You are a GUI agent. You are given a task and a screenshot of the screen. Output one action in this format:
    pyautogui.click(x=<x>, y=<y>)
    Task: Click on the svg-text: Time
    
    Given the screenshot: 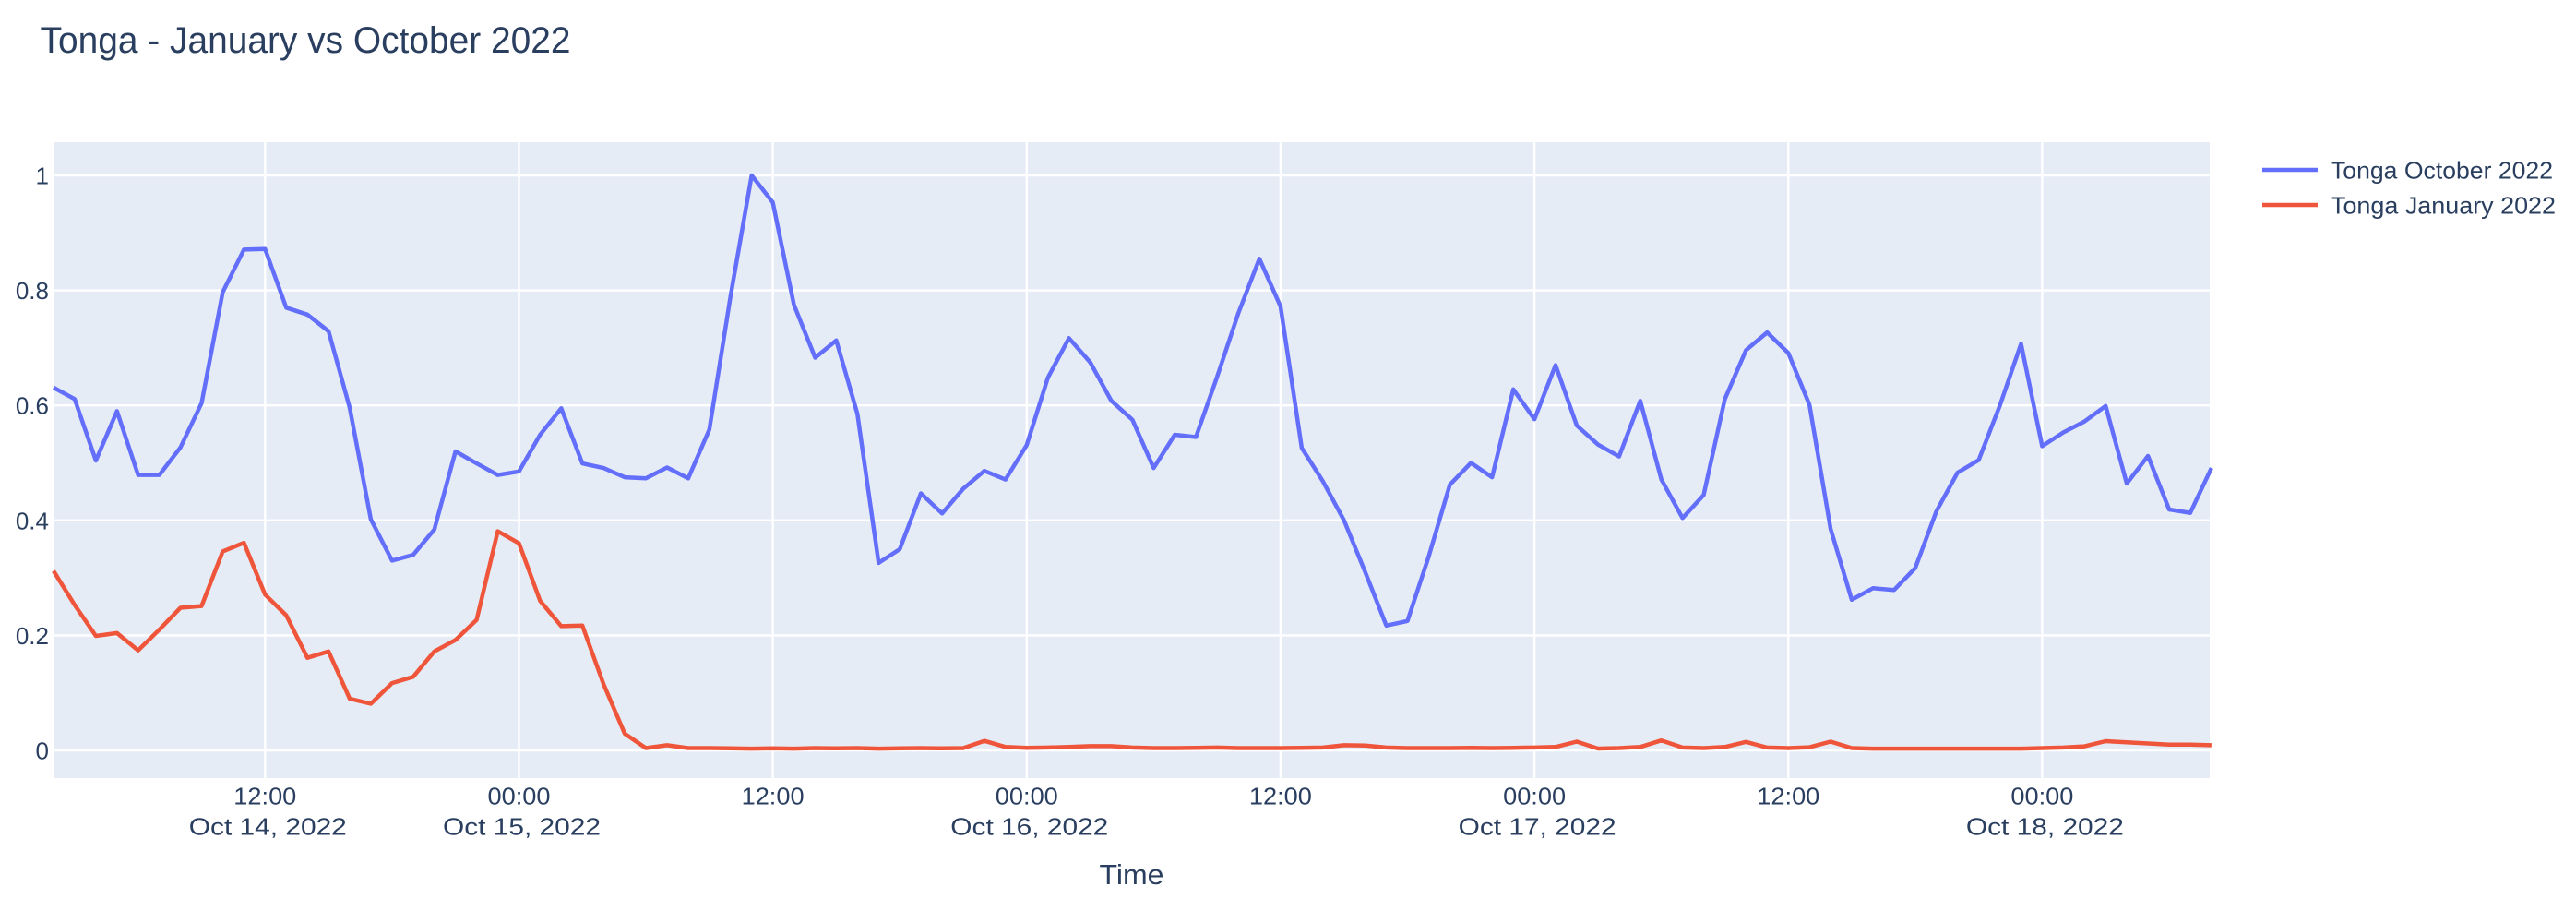 What is the action you would take?
    pyautogui.click(x=1132, y=874)
    